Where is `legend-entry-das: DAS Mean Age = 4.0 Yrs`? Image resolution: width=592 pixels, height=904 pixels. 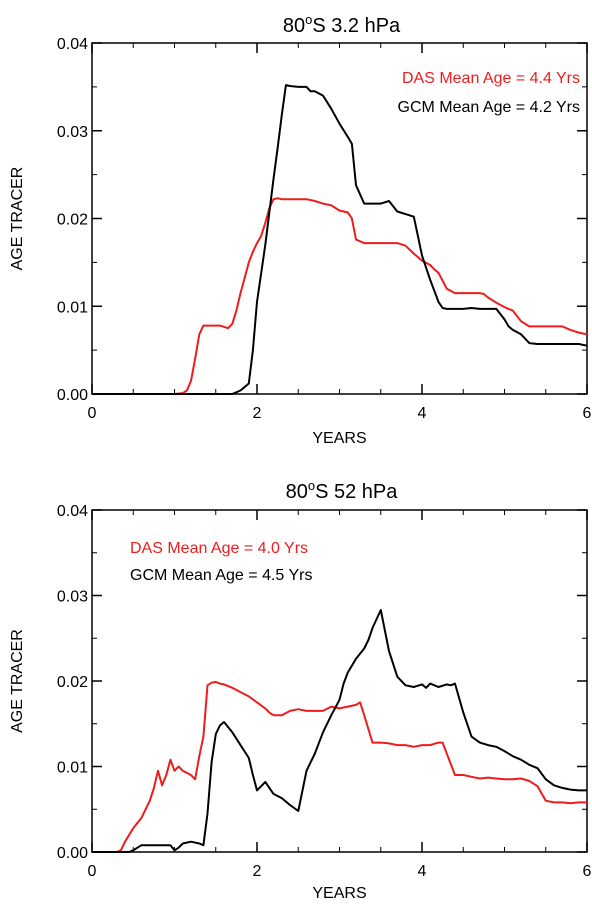 legend-entry-das: DAS Mean Age = 4.0 Yrs is located at coordinates (219, 548).